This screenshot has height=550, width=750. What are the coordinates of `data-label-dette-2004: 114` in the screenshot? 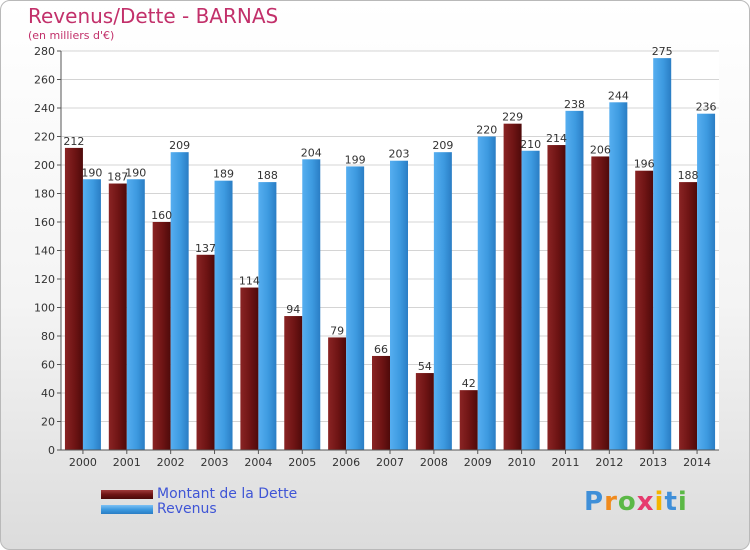 It's located at (249, 281).